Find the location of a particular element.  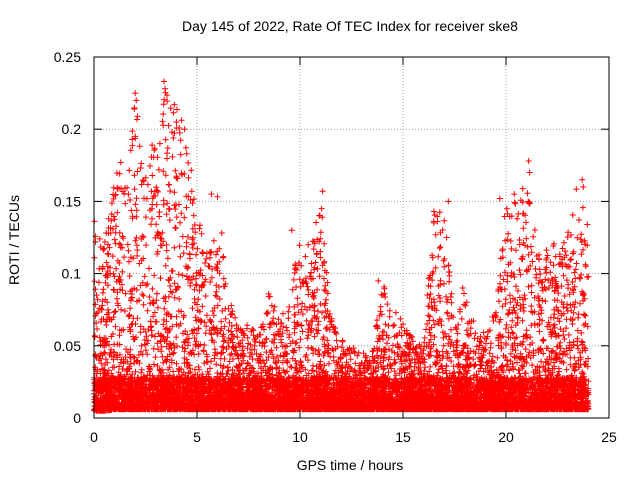

x-tick-label: 5 is located at coordinates (197, 437).